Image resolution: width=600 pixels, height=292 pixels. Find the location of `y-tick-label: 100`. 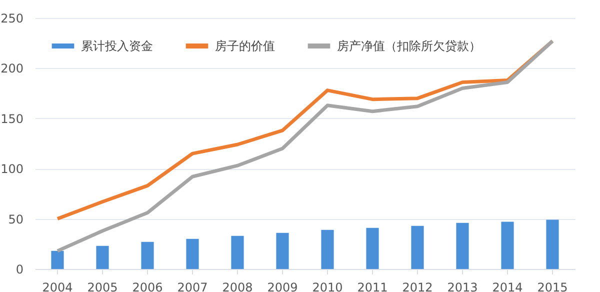

y-tick-label: 100 is located at coordinates (12, 169).